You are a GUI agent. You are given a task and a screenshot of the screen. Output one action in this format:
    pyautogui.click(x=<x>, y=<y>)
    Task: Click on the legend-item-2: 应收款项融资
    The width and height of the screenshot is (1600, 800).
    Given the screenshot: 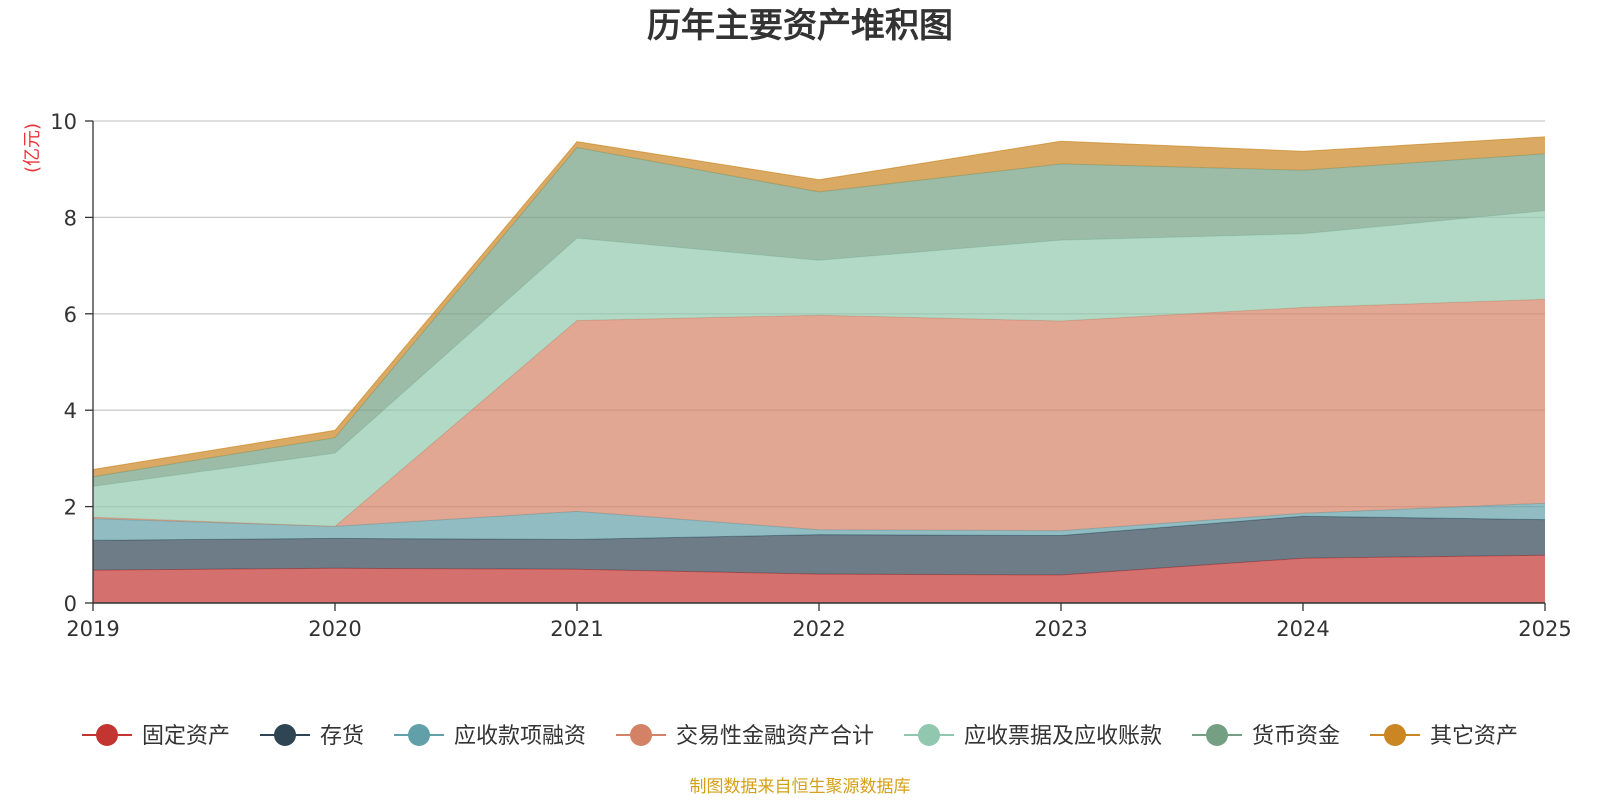 What is the action you would take?
    pyautogui.click(x=490, y=736)
    